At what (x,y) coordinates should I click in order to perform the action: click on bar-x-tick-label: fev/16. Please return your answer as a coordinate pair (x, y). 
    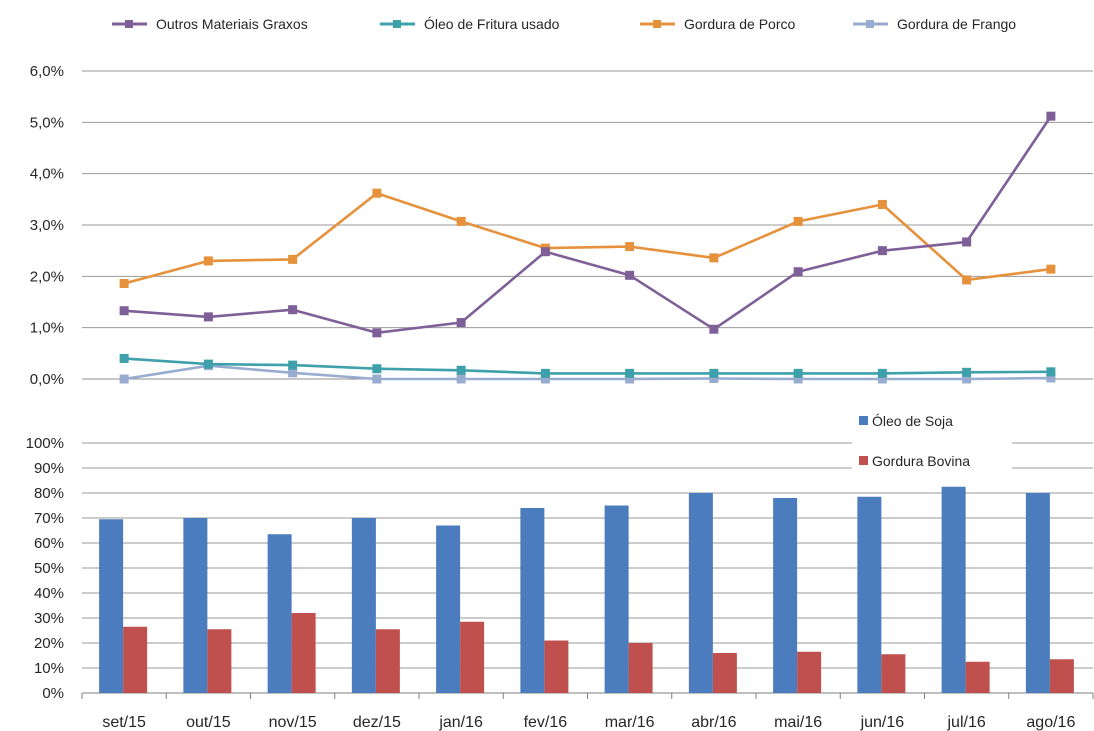
    Looking at the image, I should click on (546, 722).